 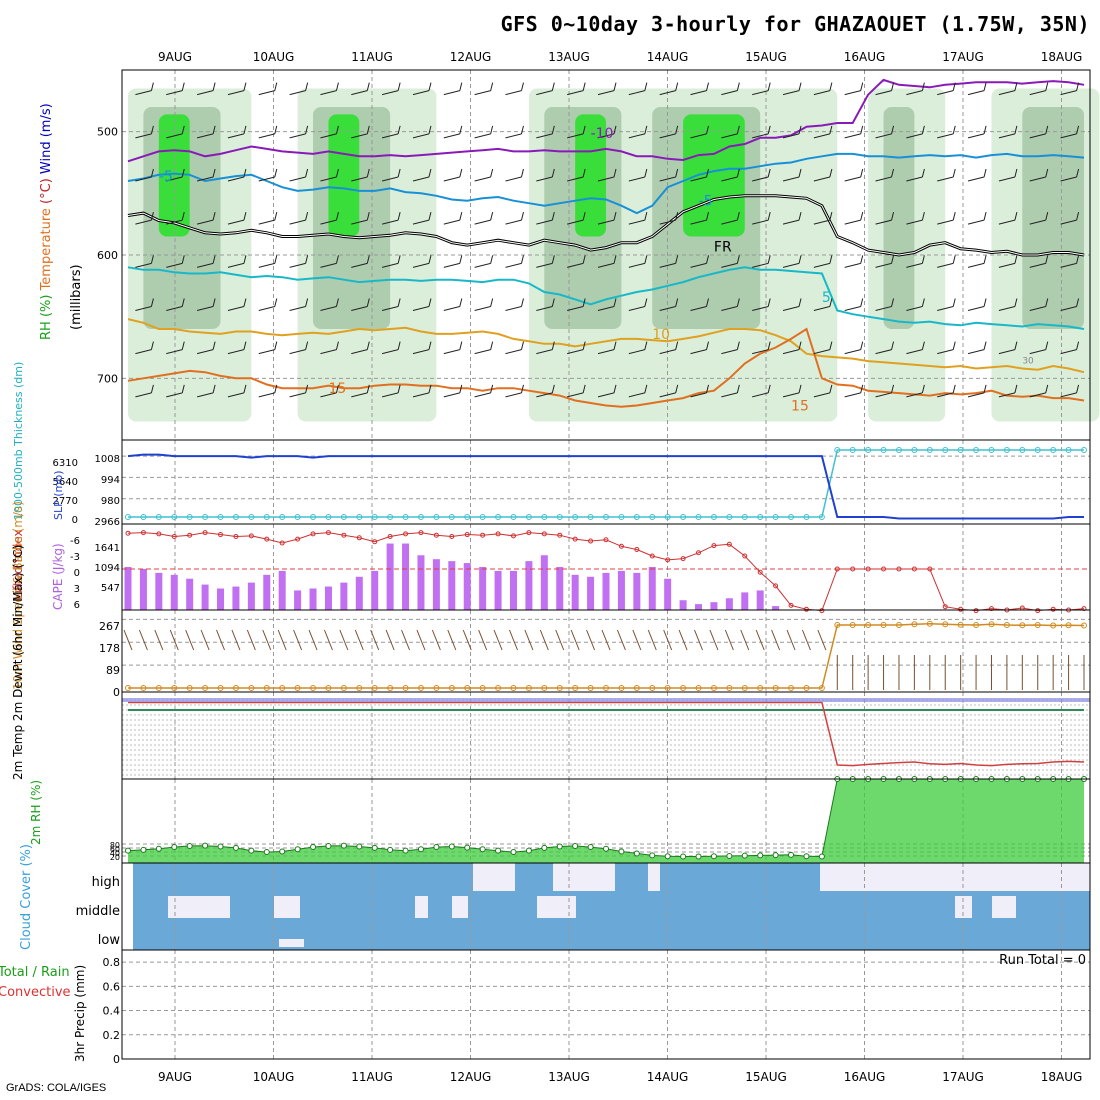 I want to click on li-tick-label: 3, so click(x=77, y=589).